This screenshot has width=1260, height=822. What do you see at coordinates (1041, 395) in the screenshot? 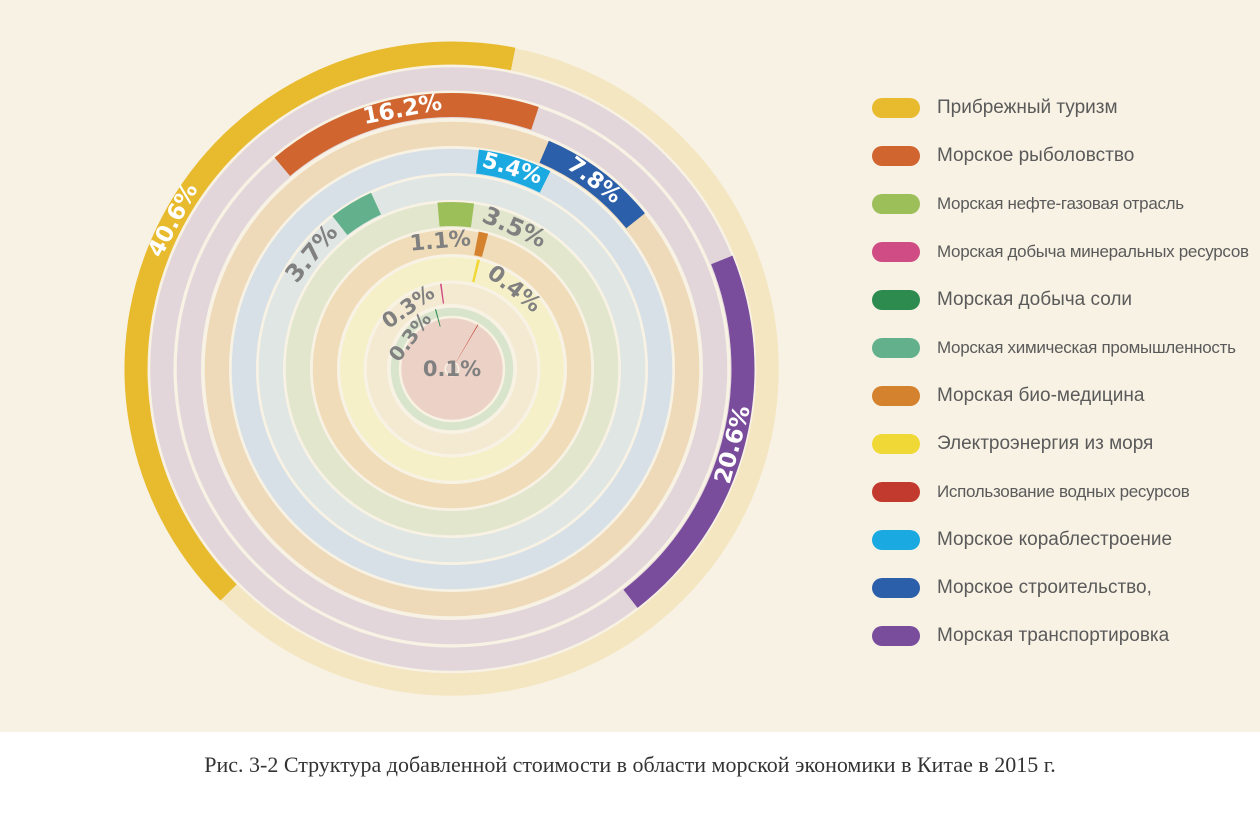
I see `legend-label: Морская био-медицина` at bounding box center [1041, 395].